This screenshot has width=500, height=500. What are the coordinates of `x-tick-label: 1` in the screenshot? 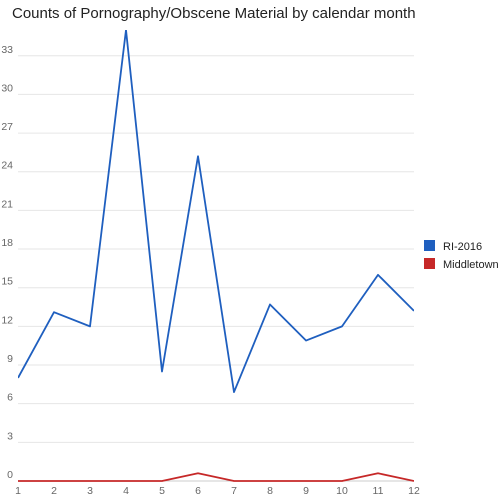 It's located at (18, 491).